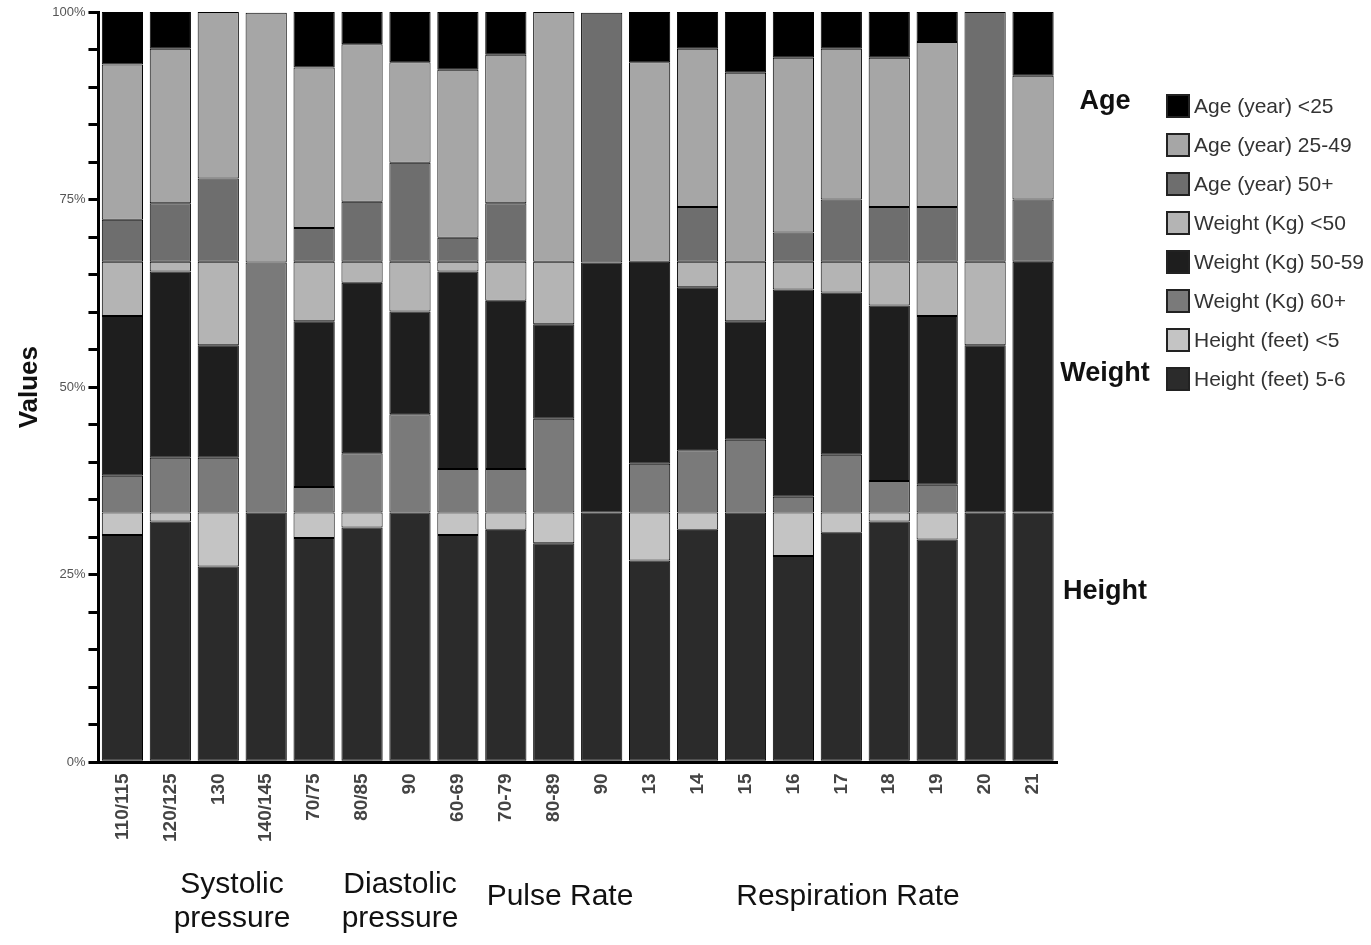 The height and width of the screenshot is (945, 1371). What do you see at coordinates (1273, 144) in the screenshot?
I see `legend-label: Age (year) 25-49` at bounding box center [1273, 144].